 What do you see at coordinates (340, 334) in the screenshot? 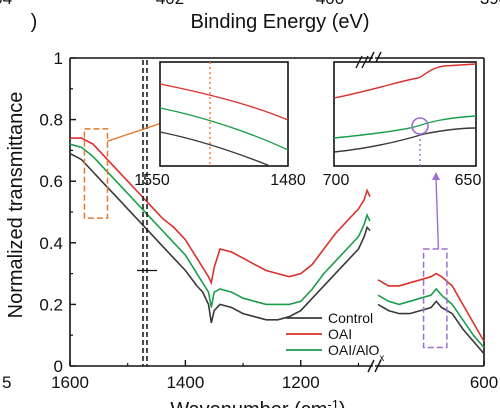
I see `legend-label: OAI` at bounding box center [340, 334].